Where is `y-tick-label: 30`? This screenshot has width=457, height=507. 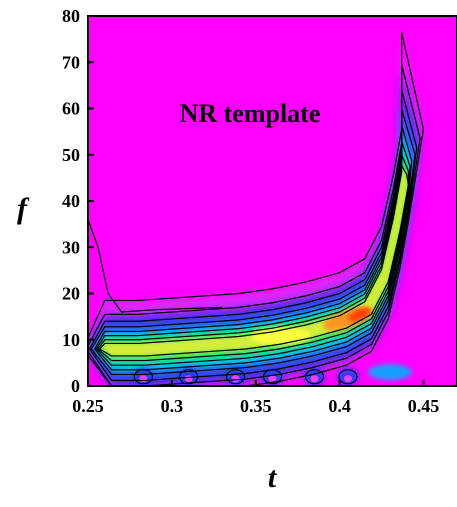
y-tick-label: 30 is located at coordinates (71, 247).